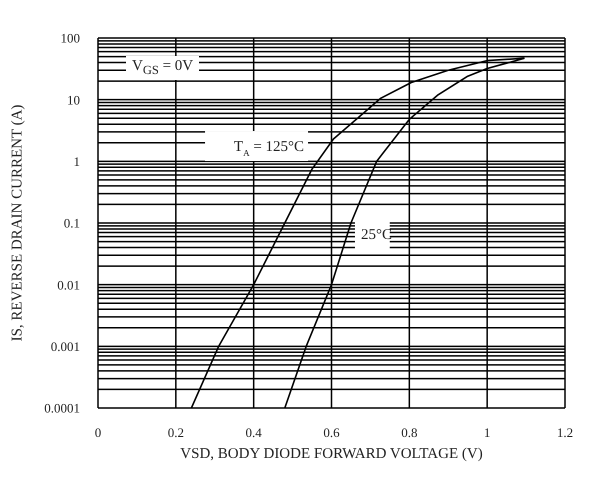 The height and width of the screenshot is (489, 589). I want to click on y-tick-label: 1, so click(77, 161).